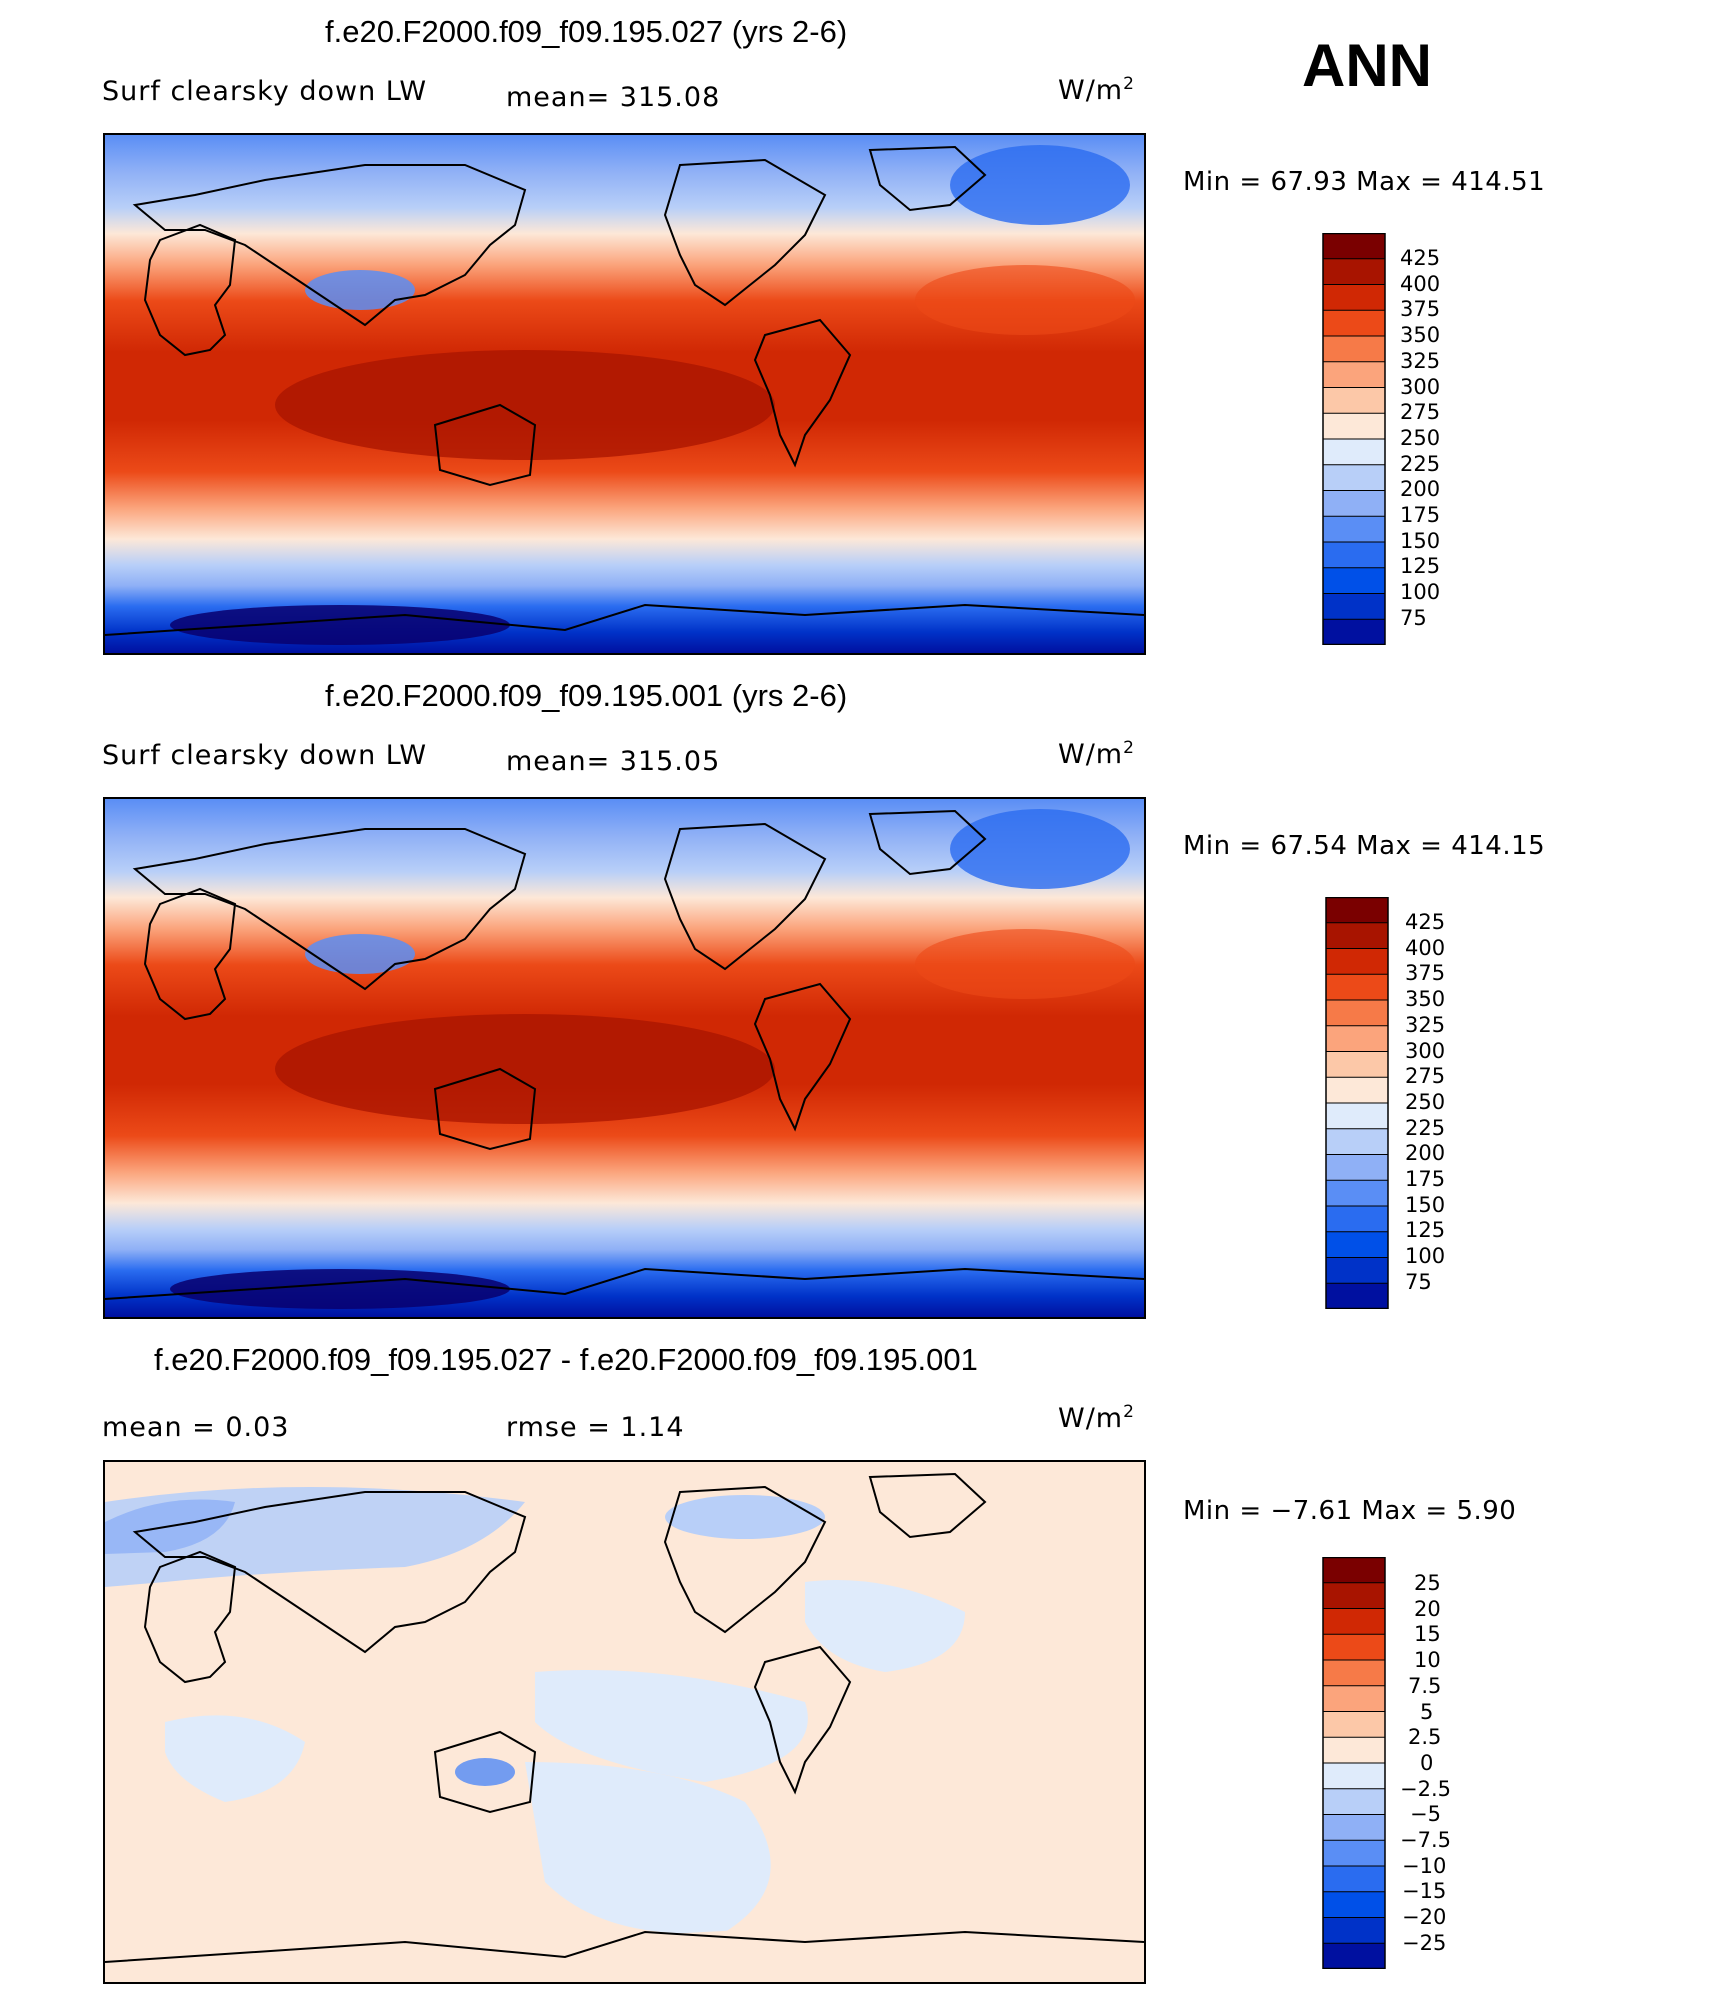 This screenshot has height=1990, width=1710. What do you see at coordinates (340, 625) in the screenshot?
I see `panel1-antarctica-cold` at bounding box center [340, 625].